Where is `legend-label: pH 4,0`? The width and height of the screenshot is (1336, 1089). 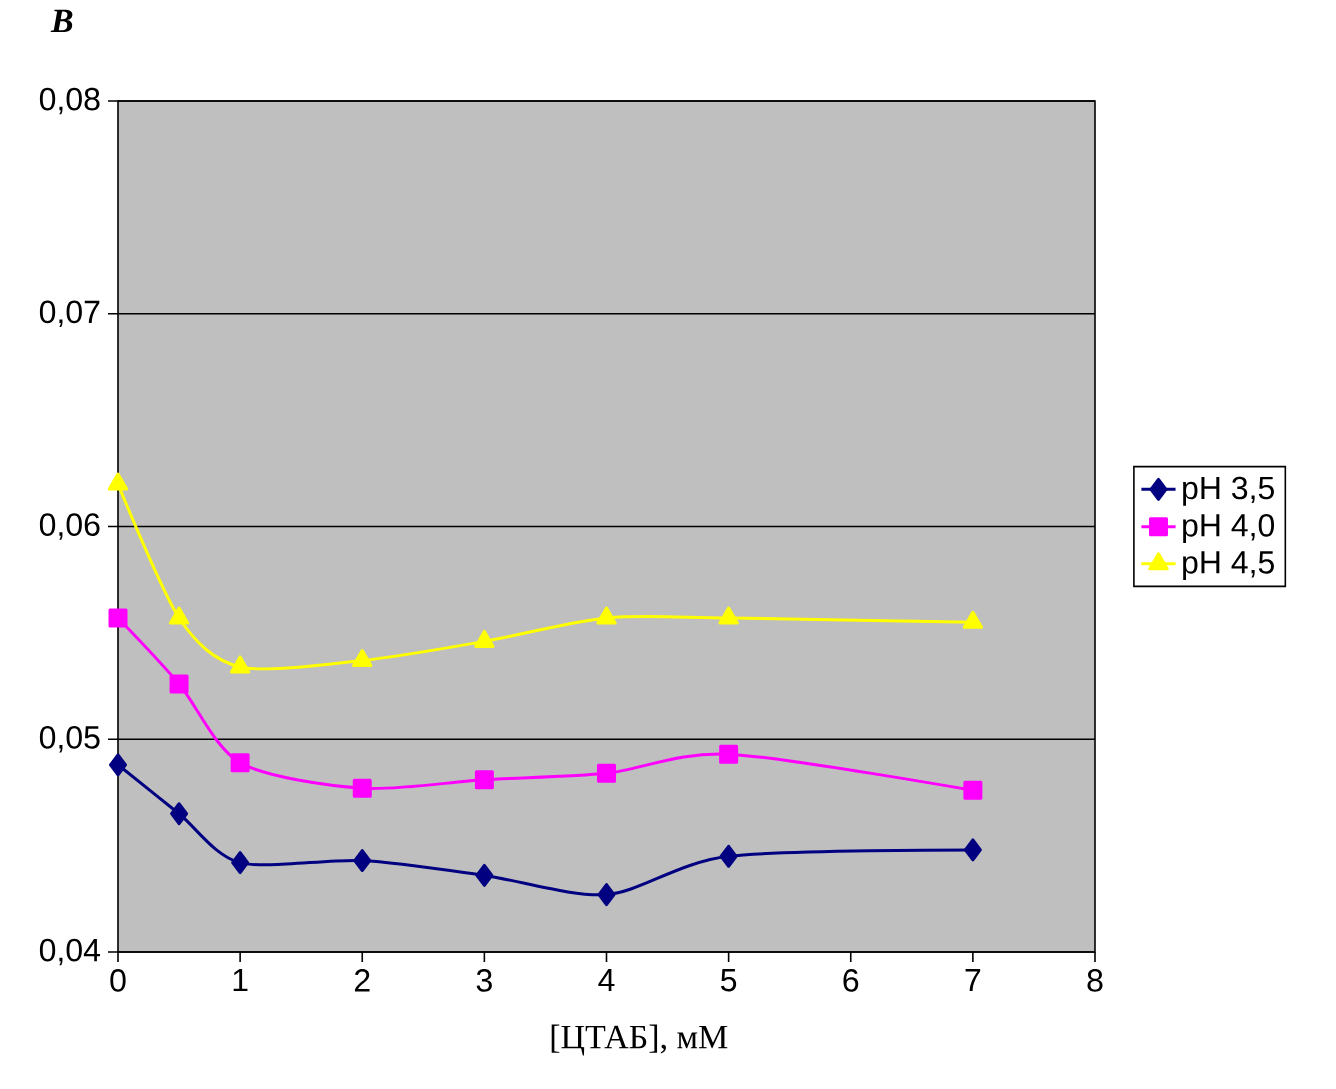
legend-label: pH 4,0 is located at coordinates (1229, 528).